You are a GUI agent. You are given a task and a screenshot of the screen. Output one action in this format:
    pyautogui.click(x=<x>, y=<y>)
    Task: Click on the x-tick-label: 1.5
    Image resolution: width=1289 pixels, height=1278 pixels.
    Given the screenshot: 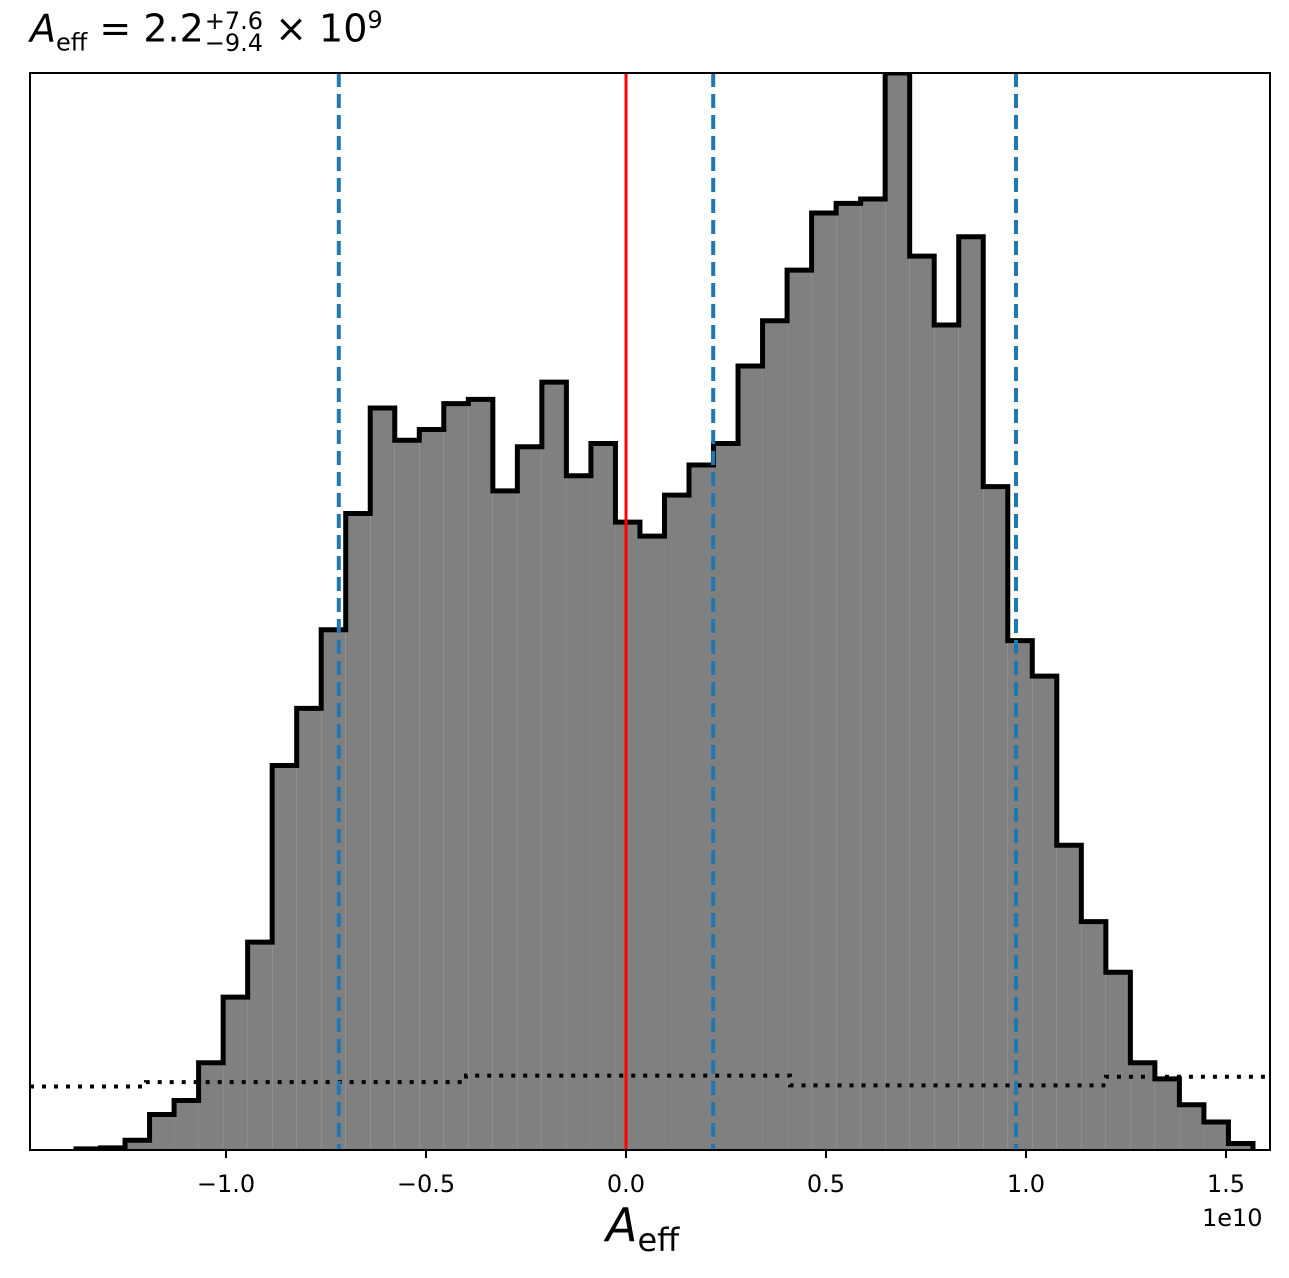 What is the action you would take?
    pyautogui.click(x=1226, y=1184)
    